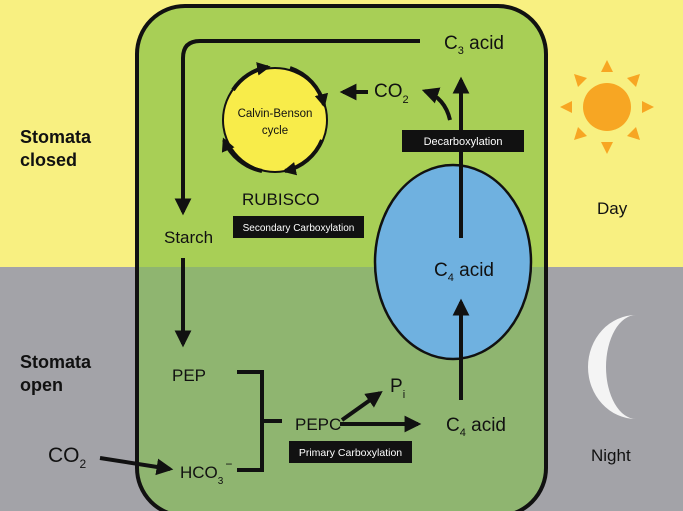  Describe the element at coordinates (56, 362) in the screenshot. I see `stomata-open-line1: Stomata` at that location.